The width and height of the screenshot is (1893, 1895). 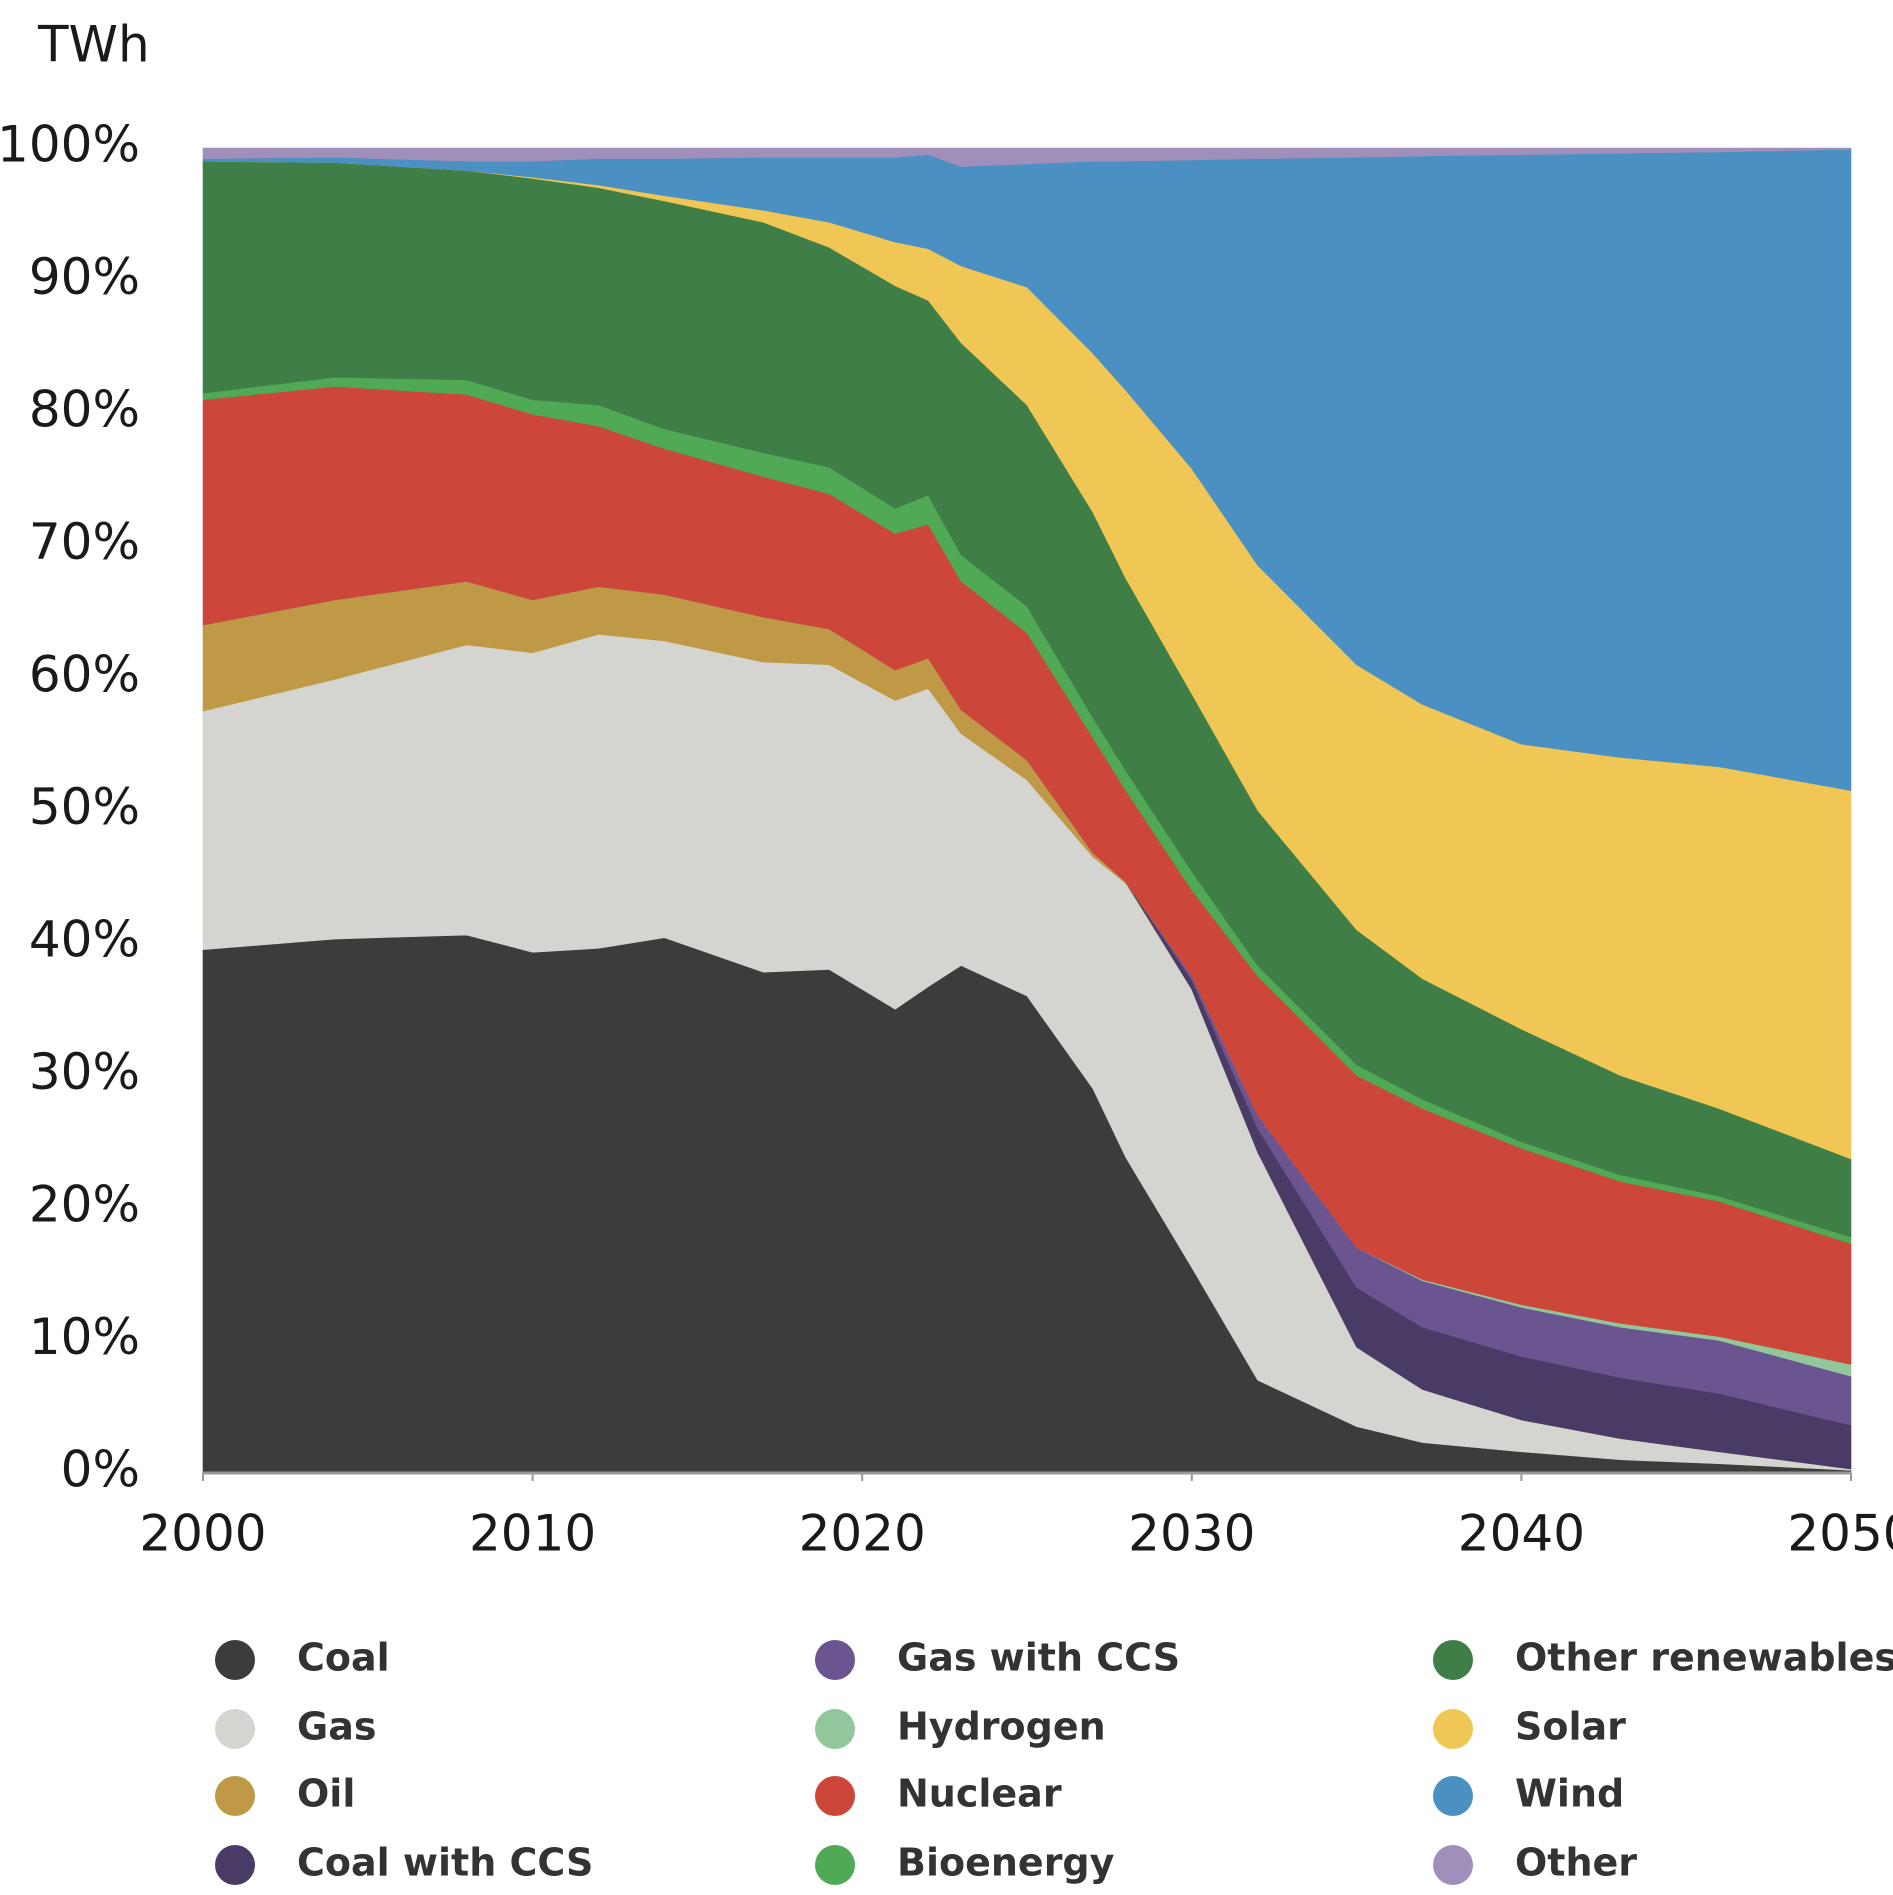 I want to click on y-axis-label: TWh, so click(x=93, y=45).